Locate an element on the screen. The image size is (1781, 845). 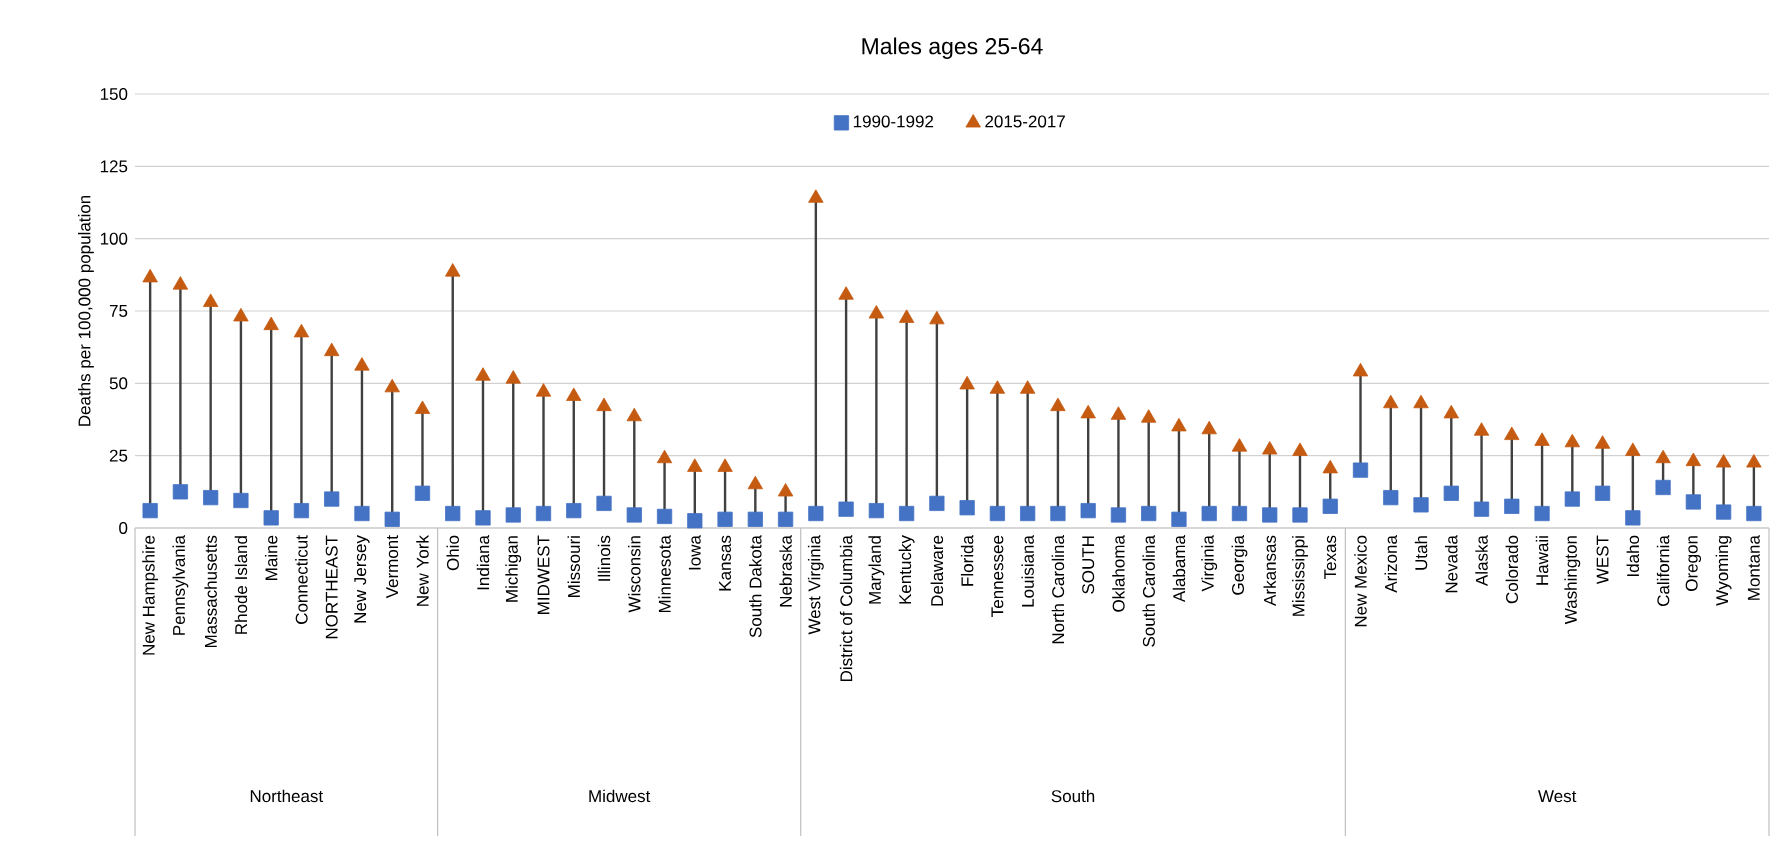
x-tick-label: Colorado is located at coordinates (1512, 569).